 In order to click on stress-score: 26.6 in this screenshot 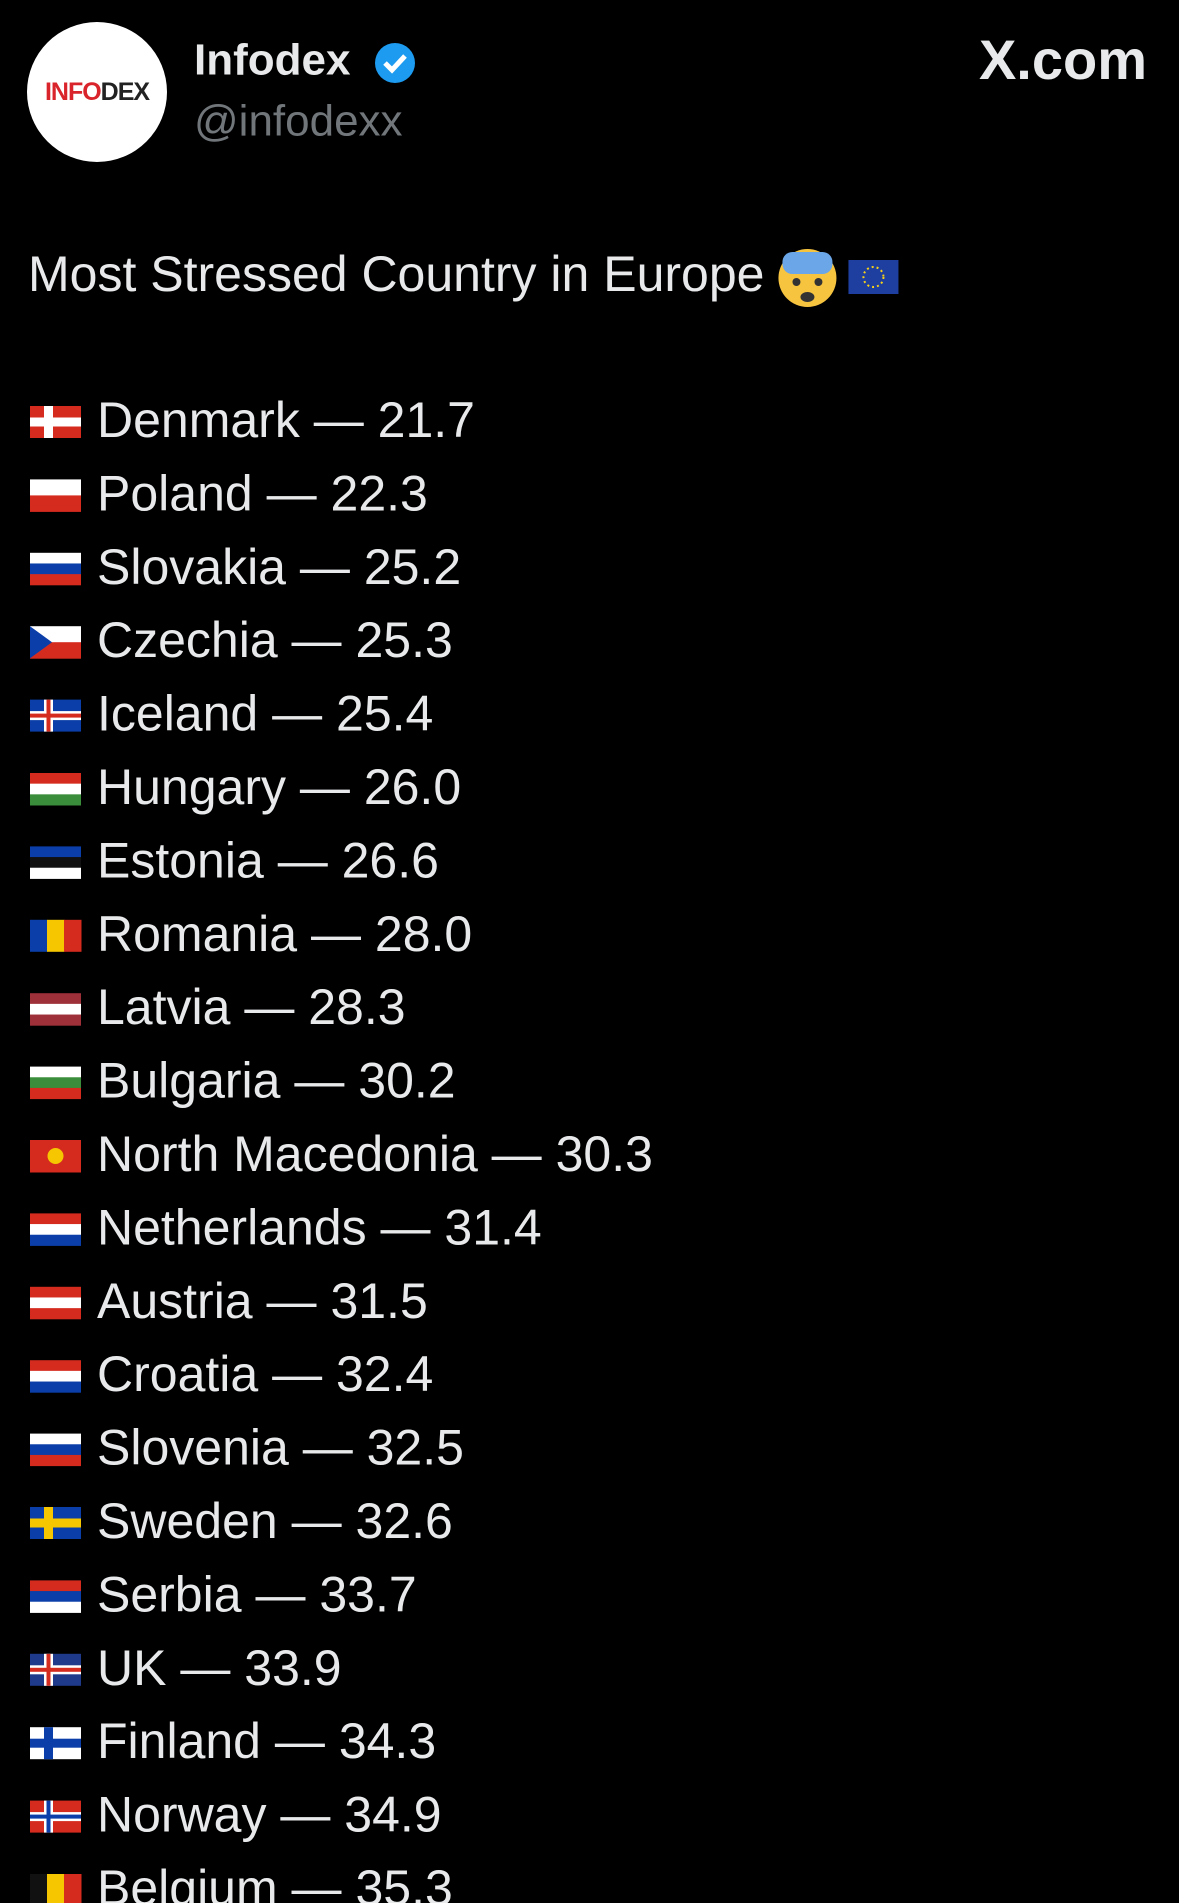, I will do `click(390, 861)`.